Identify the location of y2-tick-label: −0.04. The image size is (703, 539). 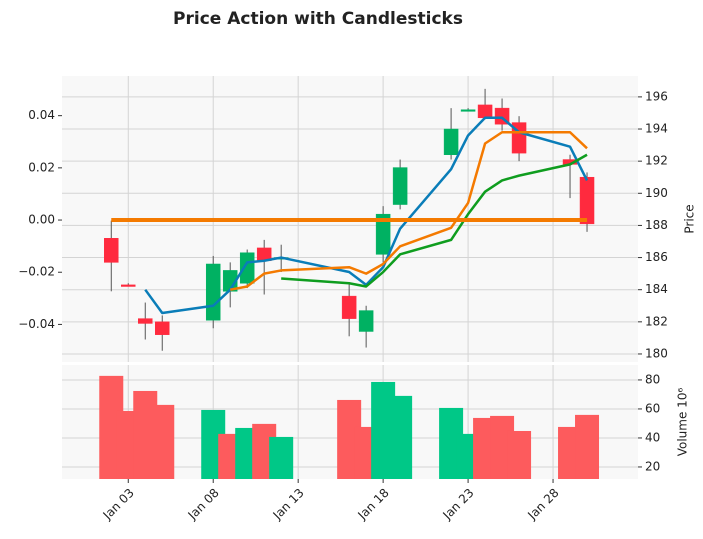
(36, 324).